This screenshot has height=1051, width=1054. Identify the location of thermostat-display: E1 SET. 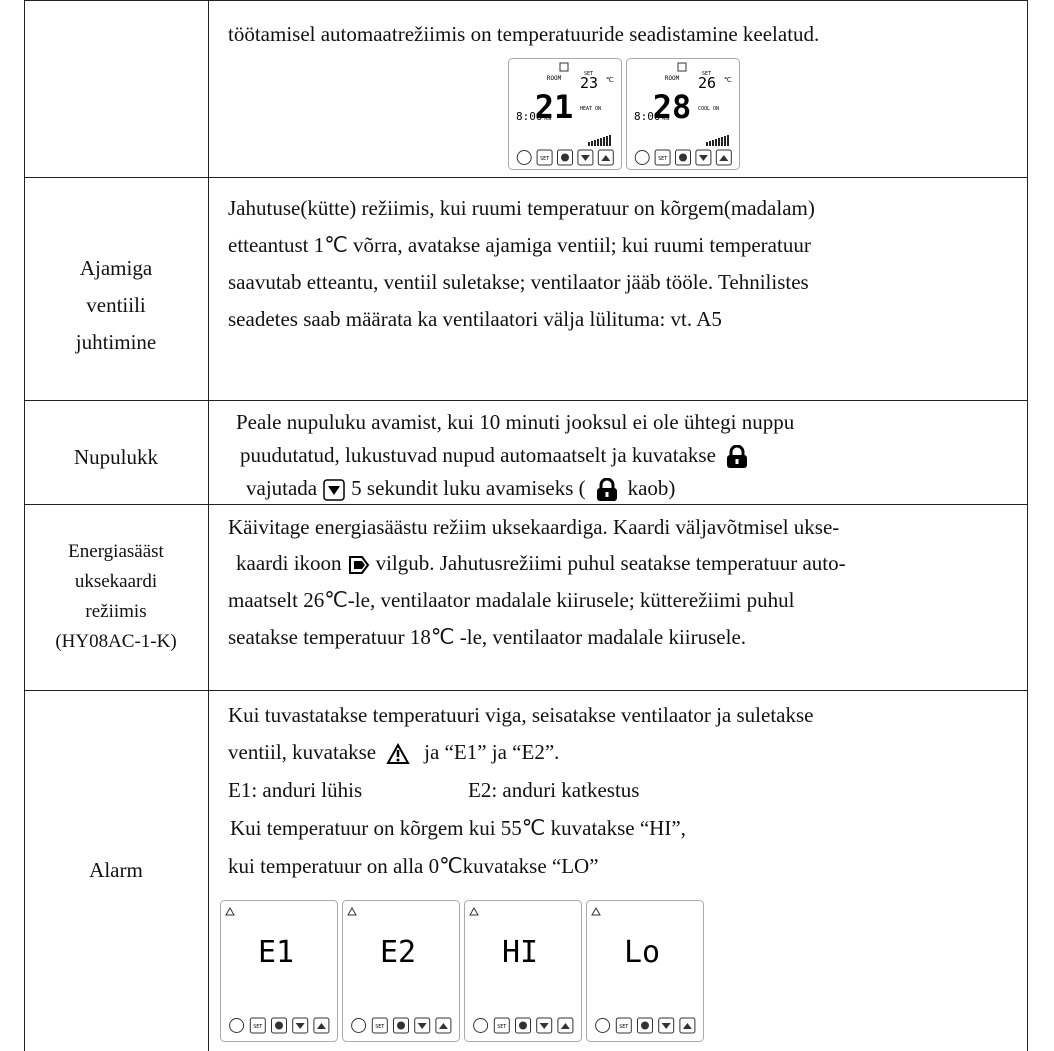
(279, 971).